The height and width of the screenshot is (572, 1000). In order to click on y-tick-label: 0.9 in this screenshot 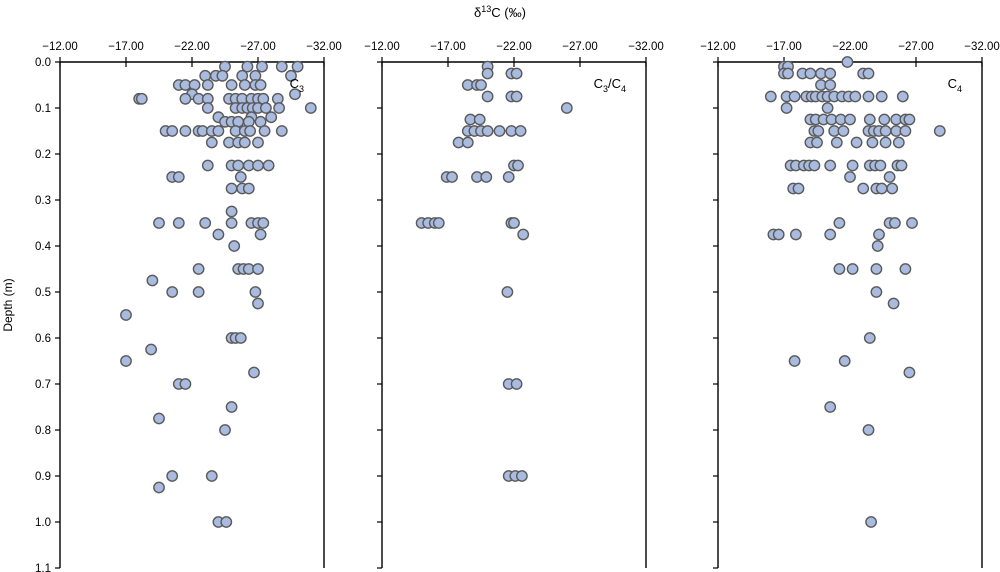, I will do `click(43, 477)`.